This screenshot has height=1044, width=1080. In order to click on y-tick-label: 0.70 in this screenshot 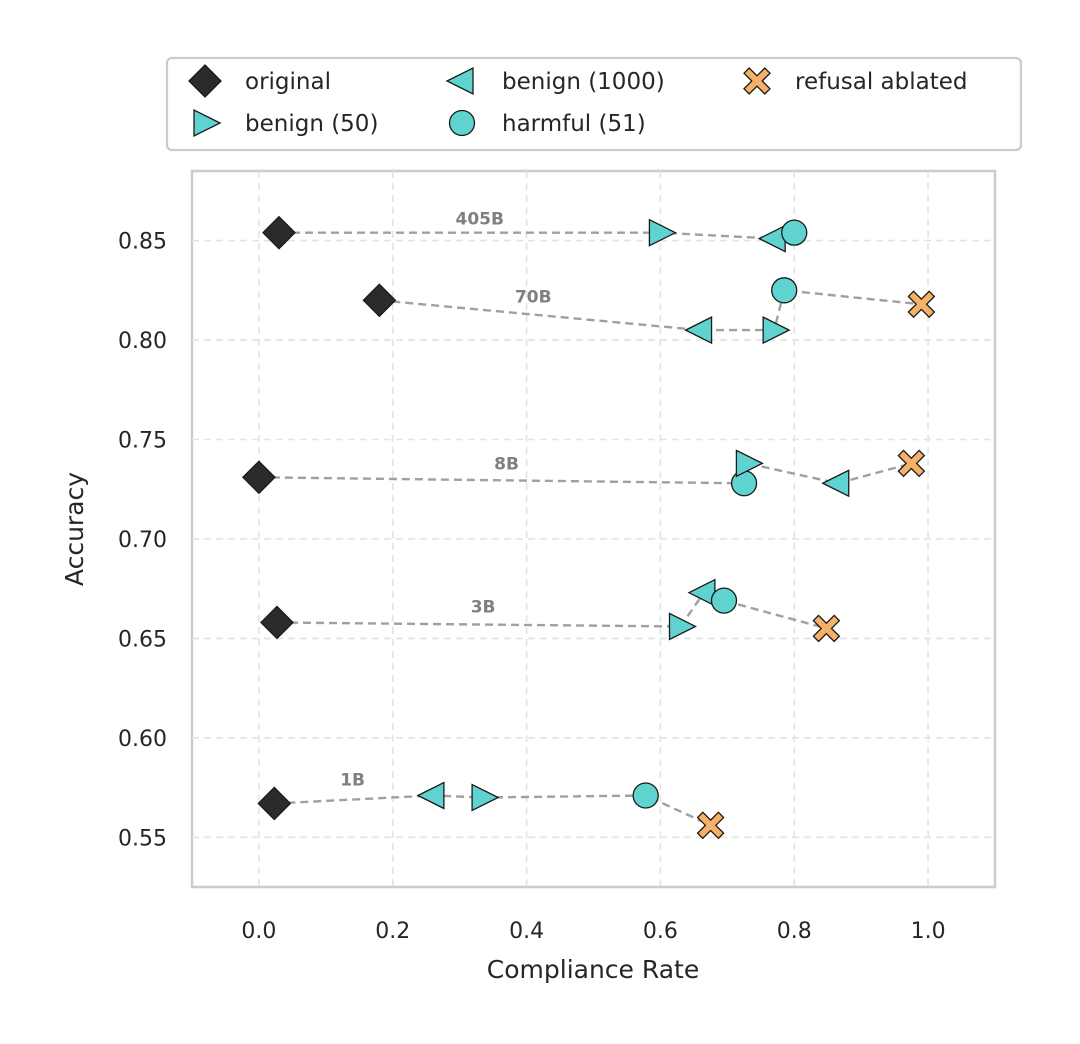, I will do `click(142, 540)`.